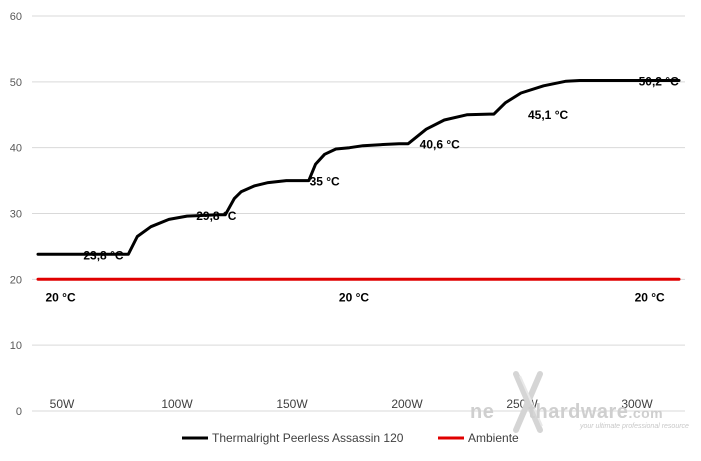 This screenshot has height=461, width=701. I want to click on data-label: 40,6 °C, so click(440, 145).